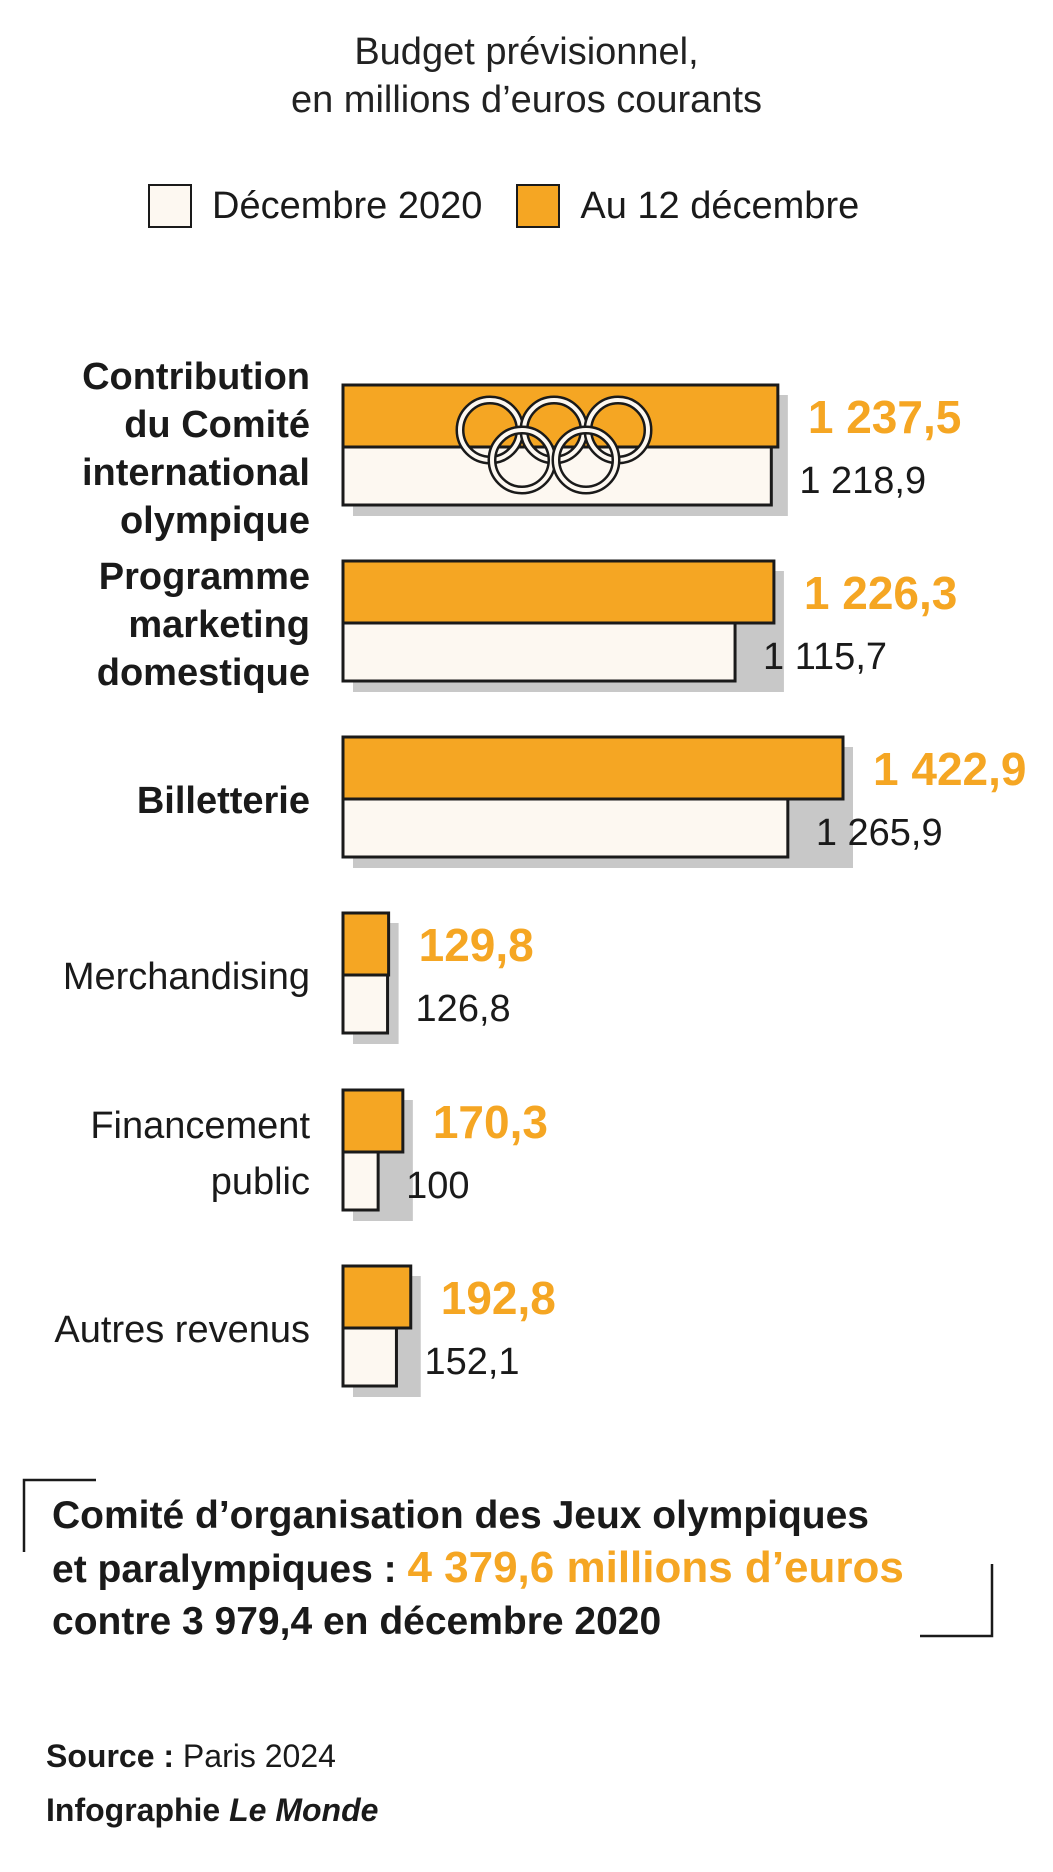 This screenshot has height=1872, width=1053. Describe the element at coordinates (357, 1621) in the screenshot. I see `footer-line-3: contre 3 979,4 en décembre 2020` at that location.